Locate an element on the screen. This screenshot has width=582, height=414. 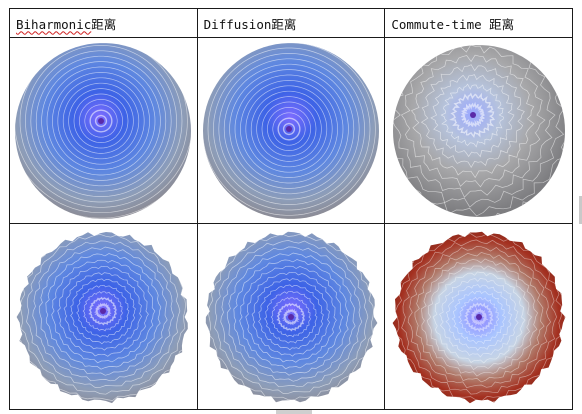
header-term: Commute-time is located at coordinates (436, 24).